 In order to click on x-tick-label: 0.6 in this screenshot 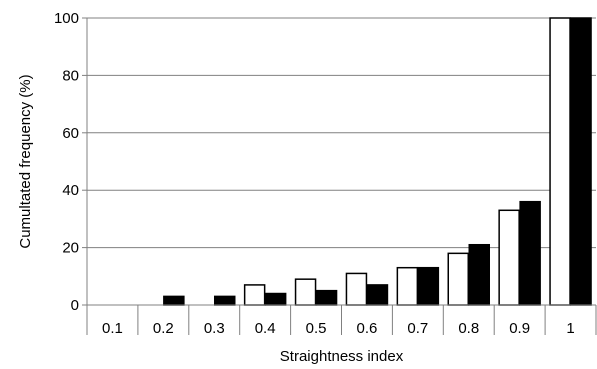, I will do `click(367, 328)`.